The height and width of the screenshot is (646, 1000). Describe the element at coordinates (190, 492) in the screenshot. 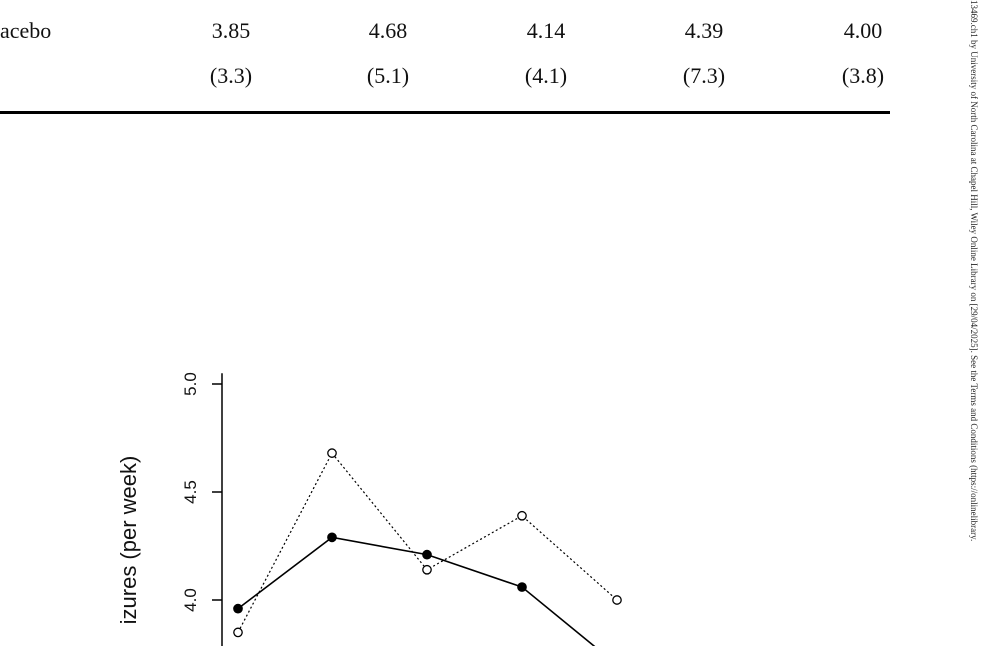

I see `y-tick-label: 4.5` at that location.